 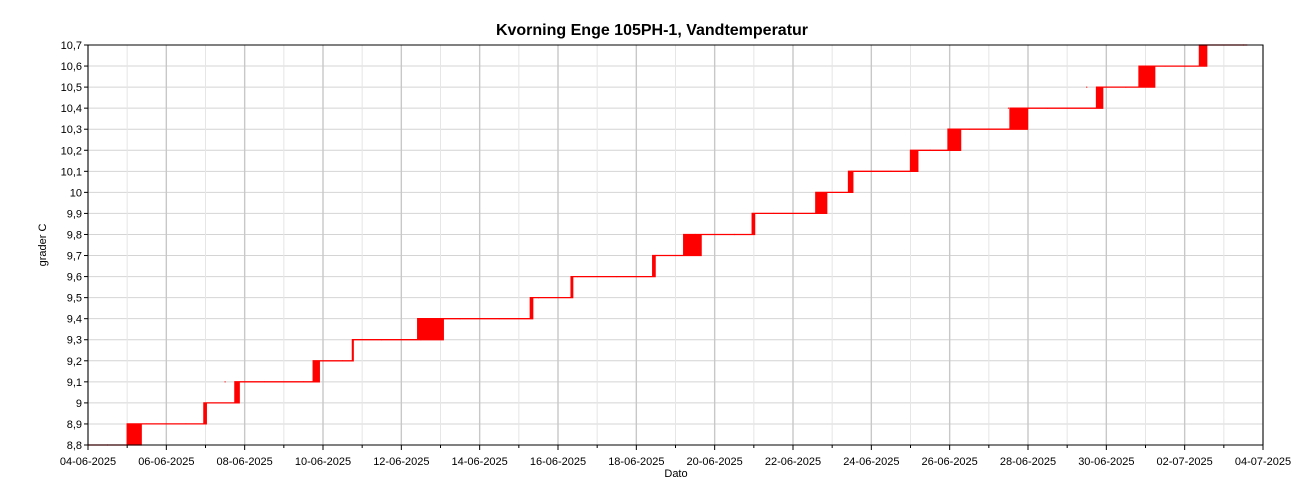 I want to click on y-tick-label: 9, so click(x=79, y=404).